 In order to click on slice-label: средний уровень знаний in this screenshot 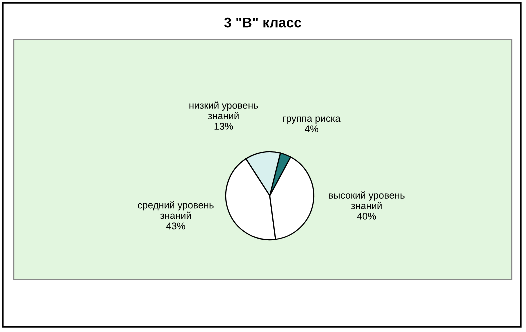, I will do `click(176, 210)`.